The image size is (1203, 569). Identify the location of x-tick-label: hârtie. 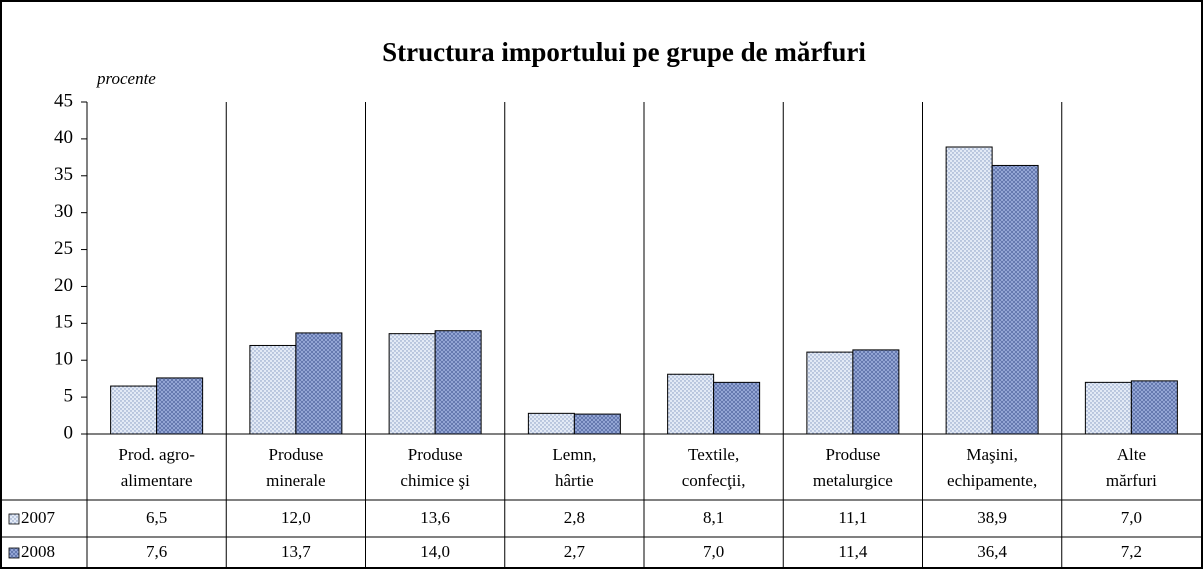
(574, 480).